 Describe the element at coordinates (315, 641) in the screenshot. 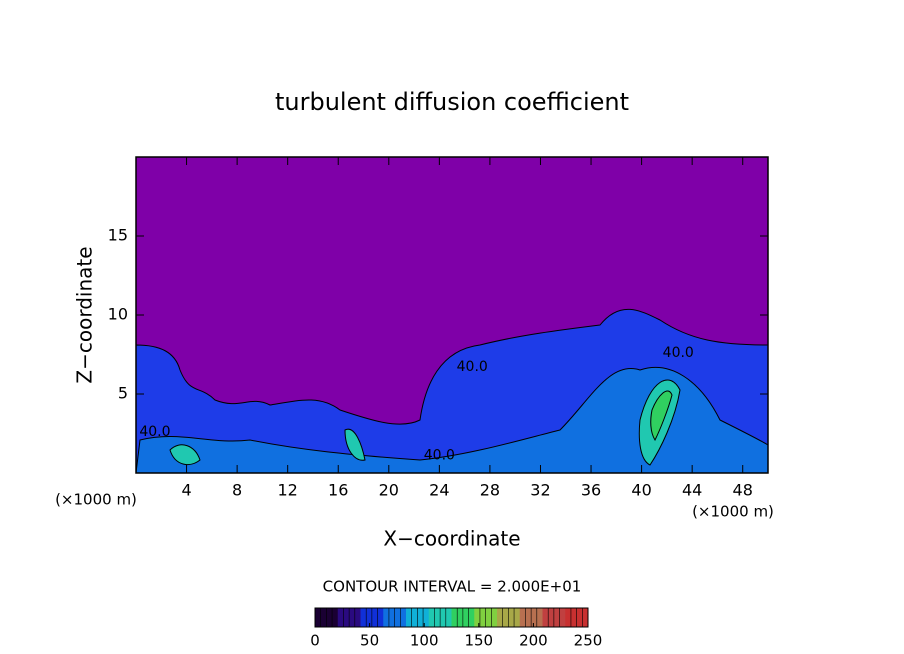

I see `colorbar-tick-label: 0` at that location.